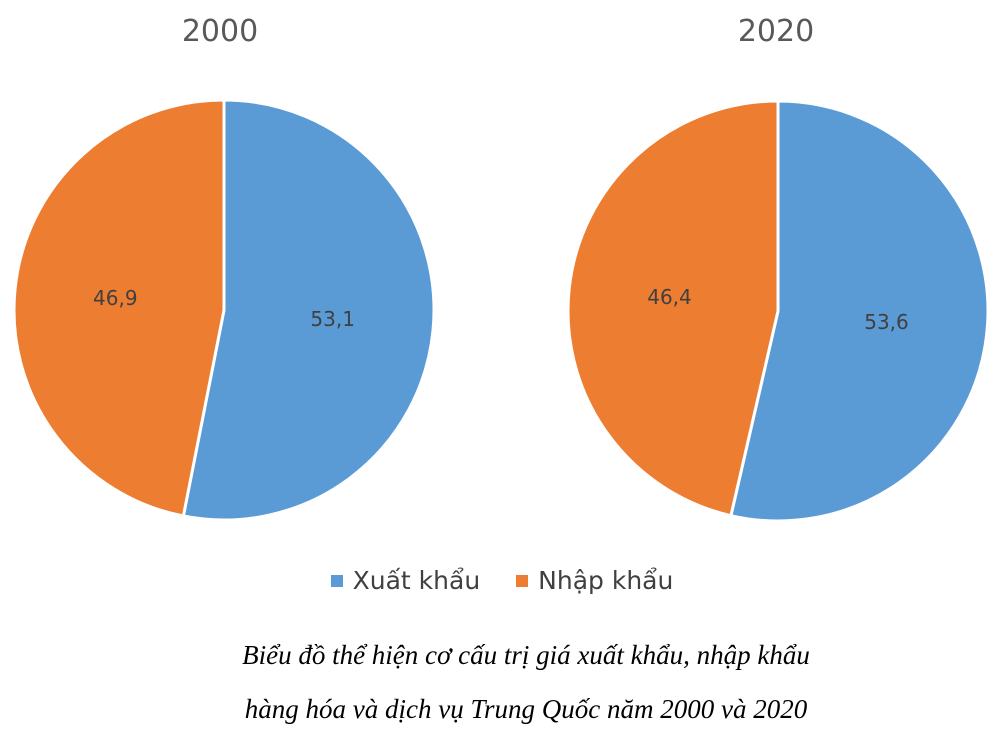 This screenshot has width=1004, height=746. I want to click on data-label-2000-export: 53,1, so click(332, 319).